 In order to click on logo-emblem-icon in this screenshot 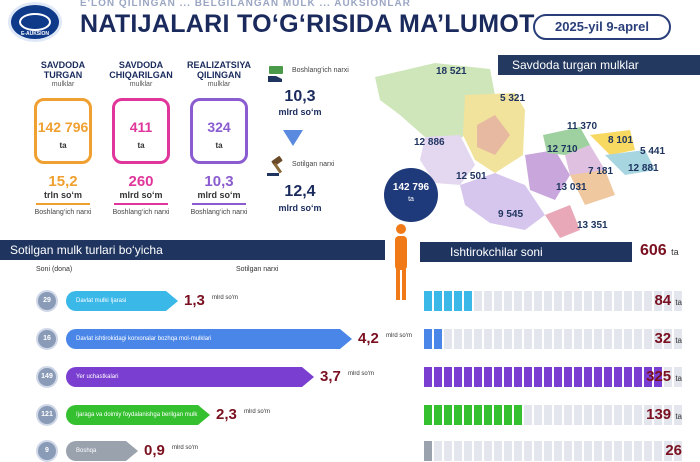, I will do `click(35, 22)`.